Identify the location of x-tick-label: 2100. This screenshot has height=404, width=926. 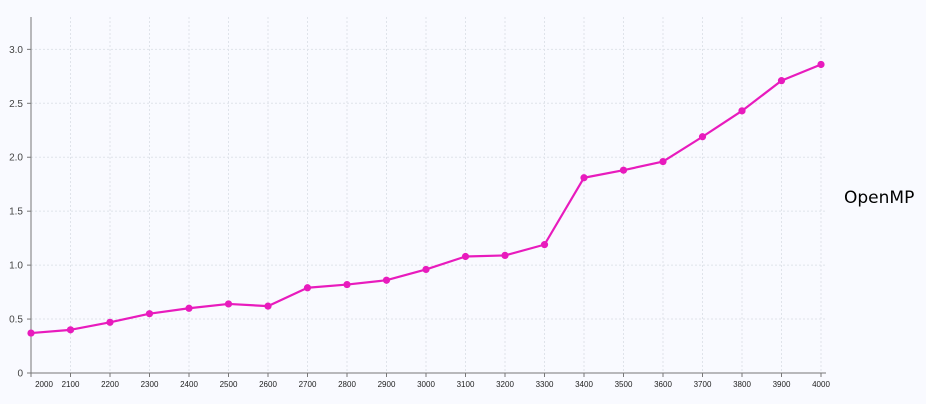
(71, 384).